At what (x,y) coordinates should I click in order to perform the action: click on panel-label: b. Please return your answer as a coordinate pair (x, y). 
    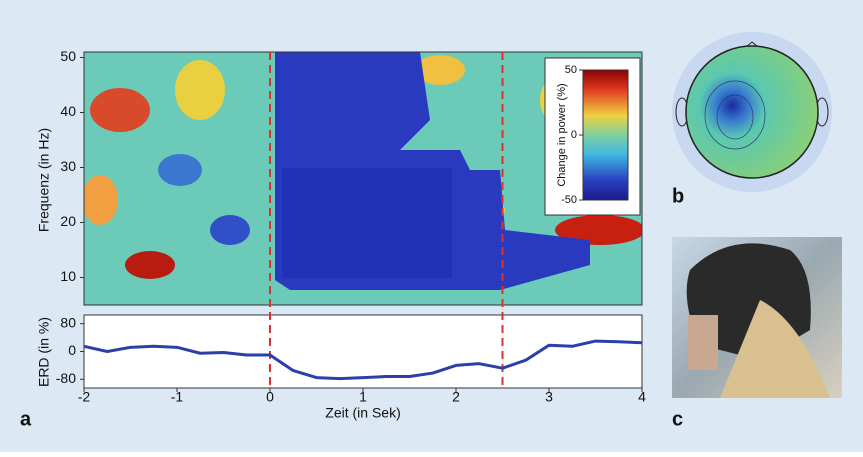
    Looking at the image, I should click on (678, 196).